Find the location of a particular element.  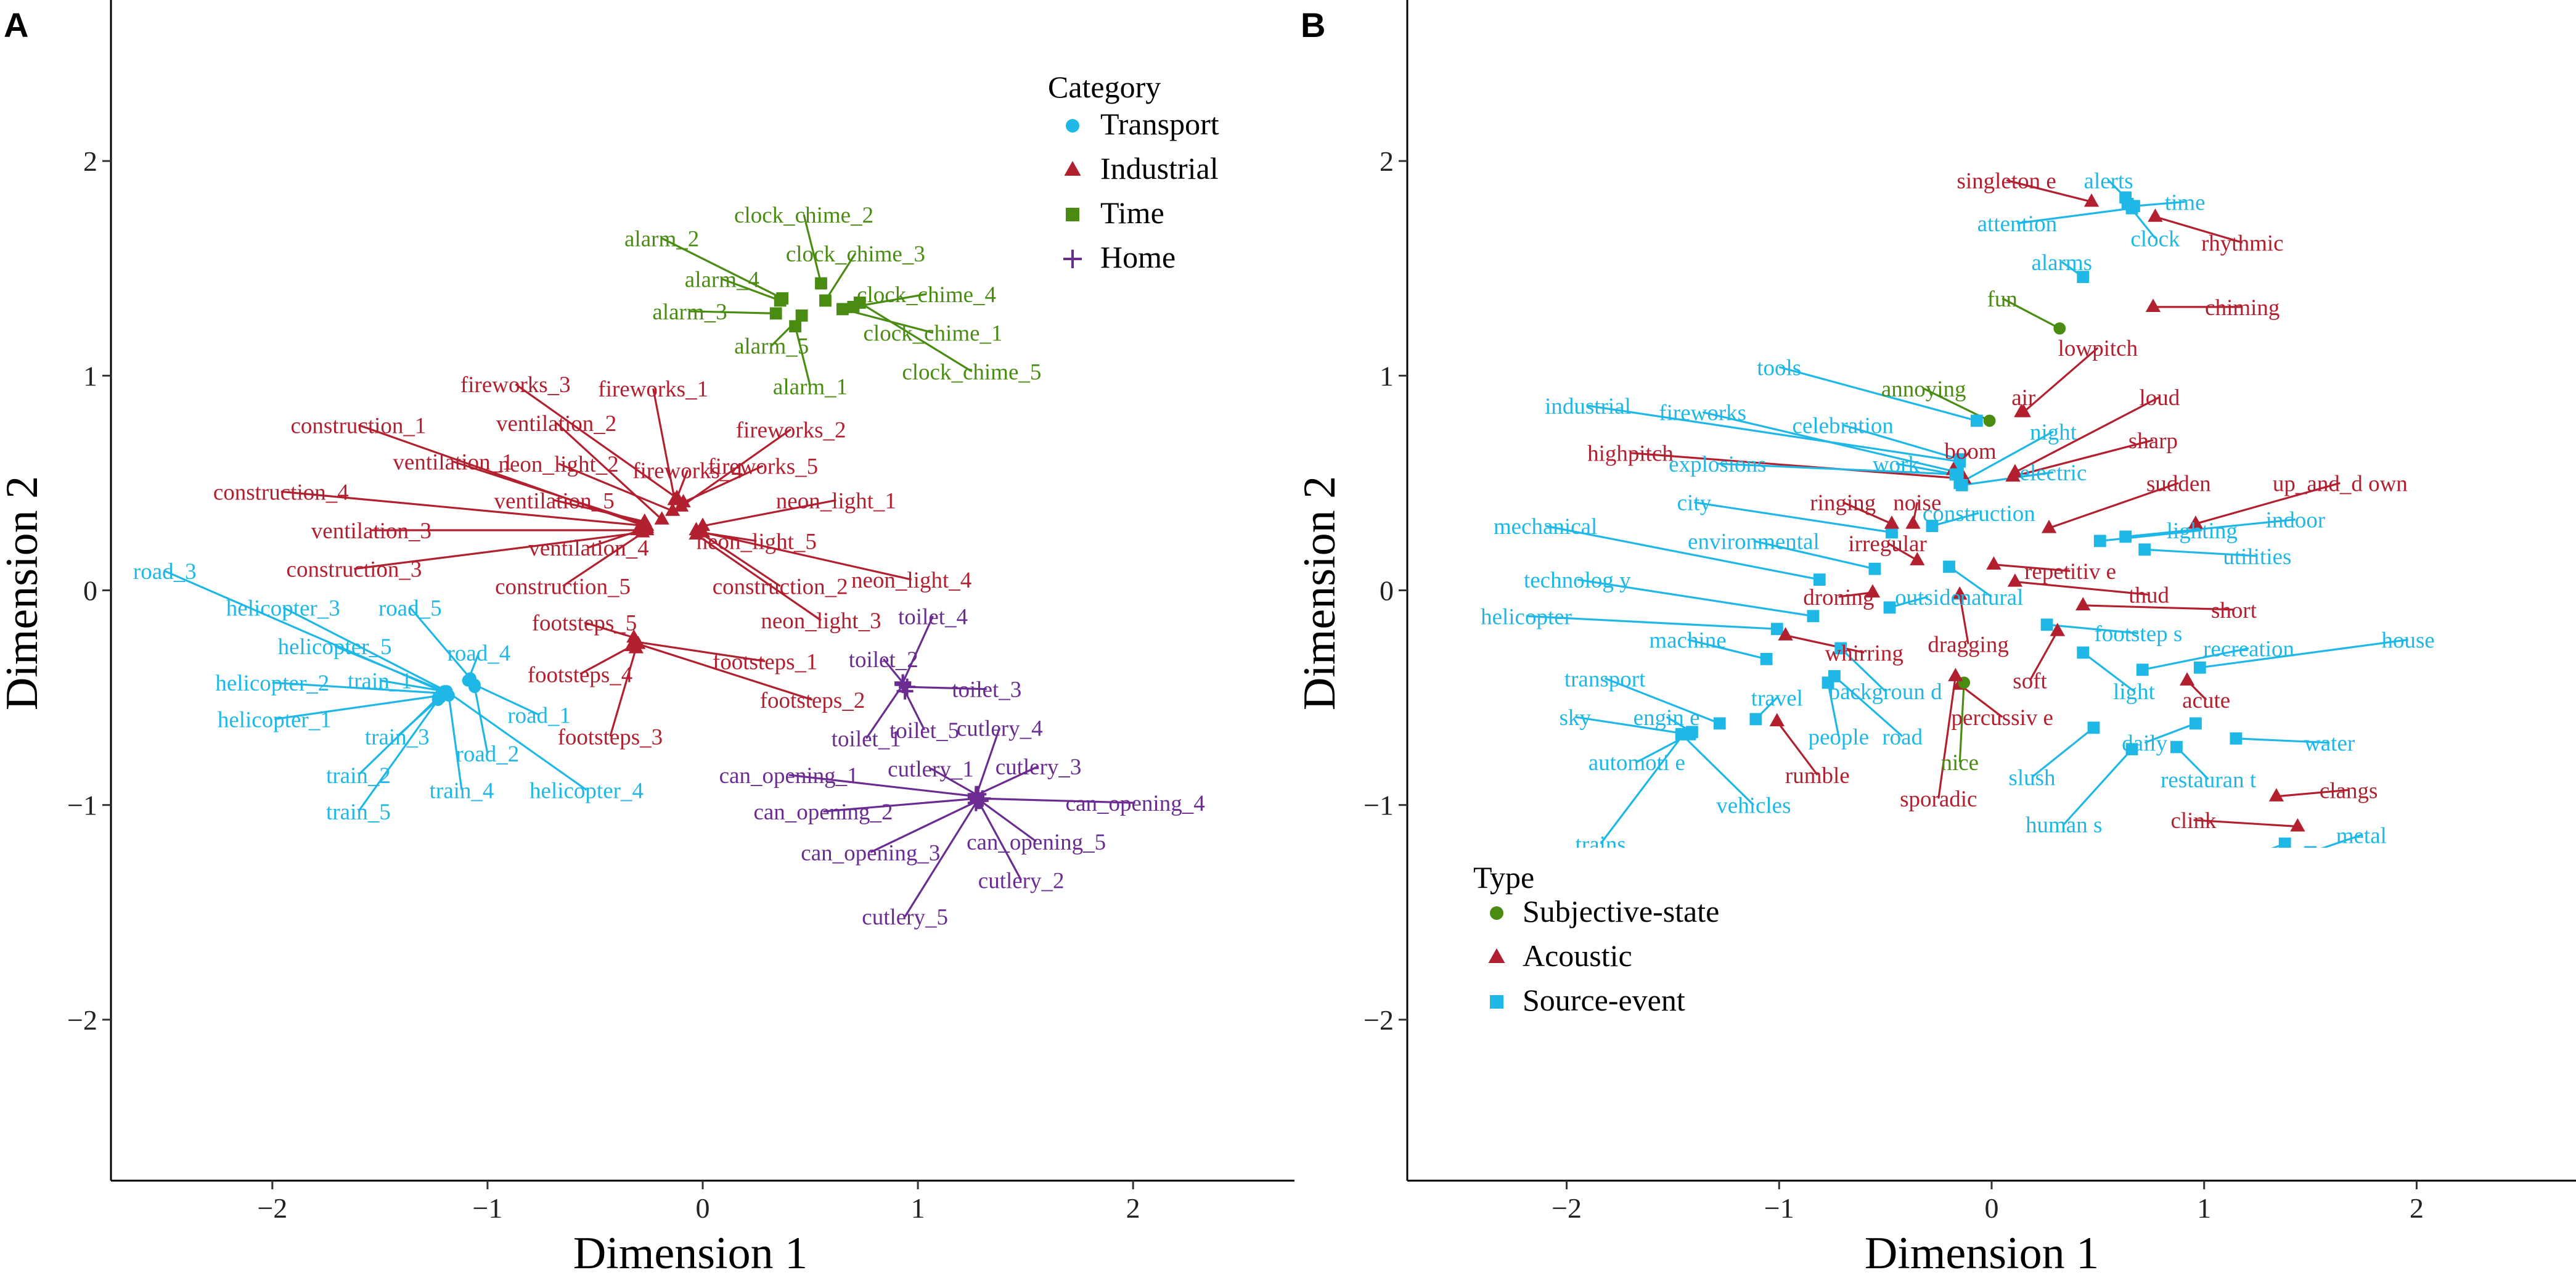

point-label-train-4: train_4 is located at coordinates (462, 791).